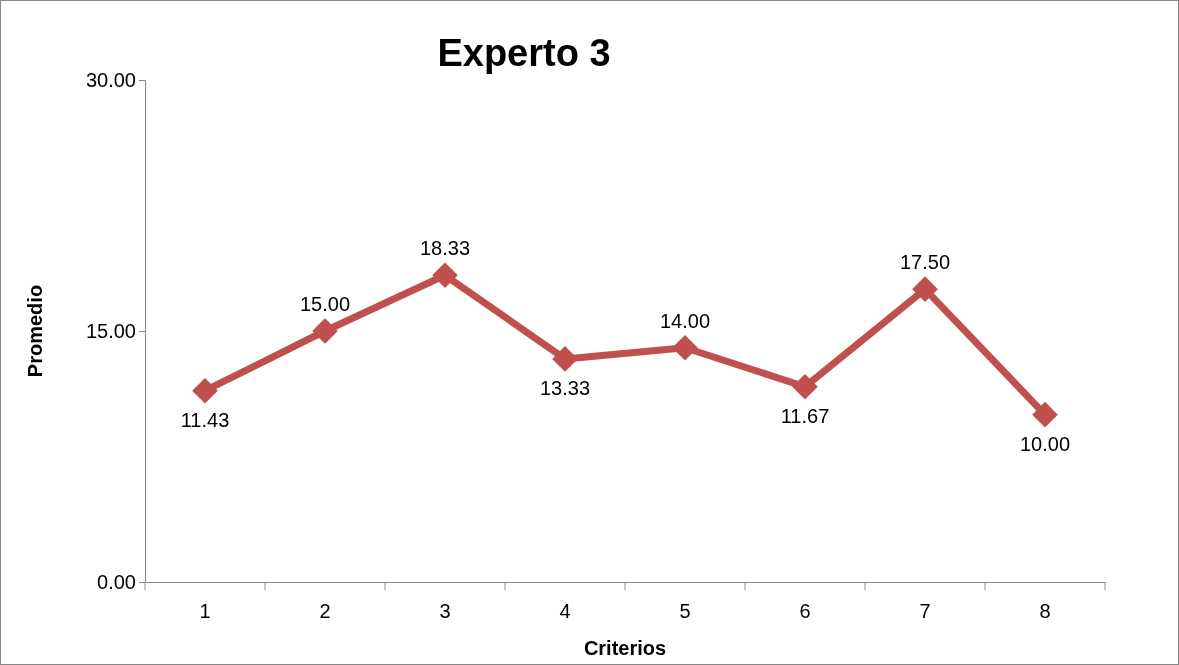 This screenshot has width=1179, height=665. What do you see at coordinates (925, 611) in the screenshot?
I see `x-tick-label: 7` at bounding box center [925, 611].